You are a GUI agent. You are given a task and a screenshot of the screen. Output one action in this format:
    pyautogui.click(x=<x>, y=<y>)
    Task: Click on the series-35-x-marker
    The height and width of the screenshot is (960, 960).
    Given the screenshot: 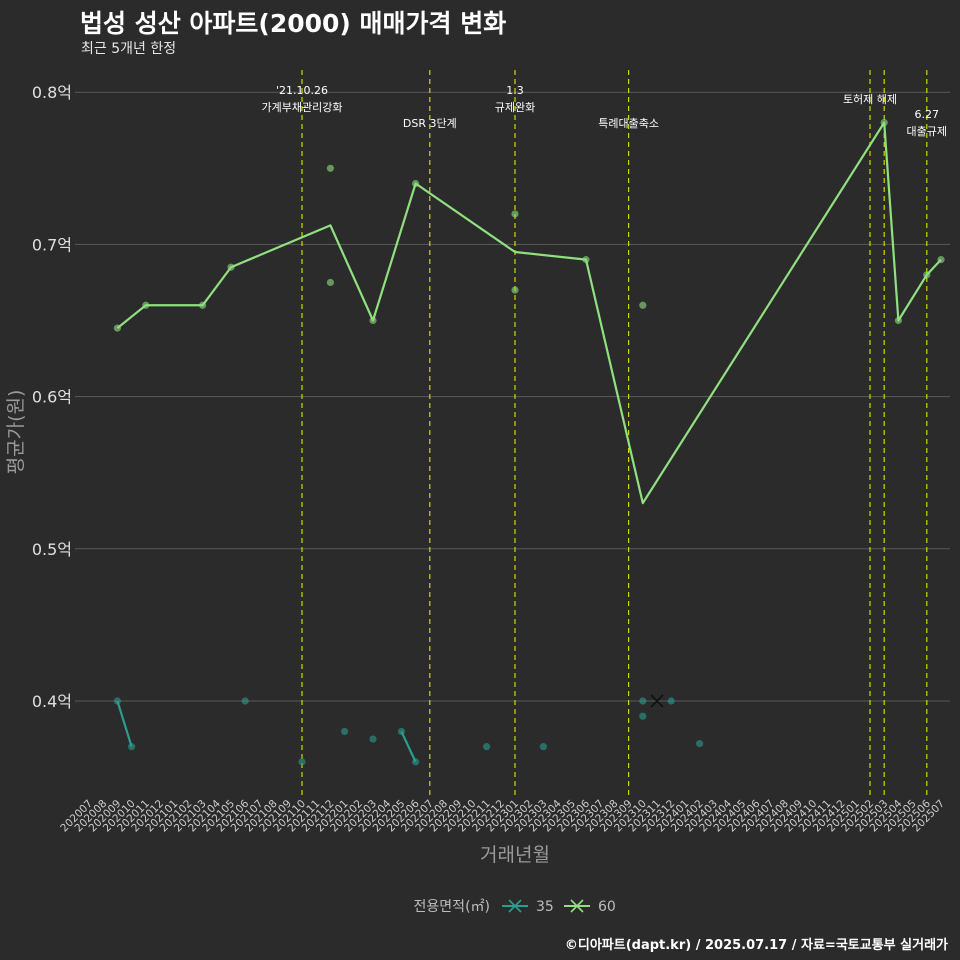 What is the action you would take?
    pyautogui.click(x=657, y=701)
    